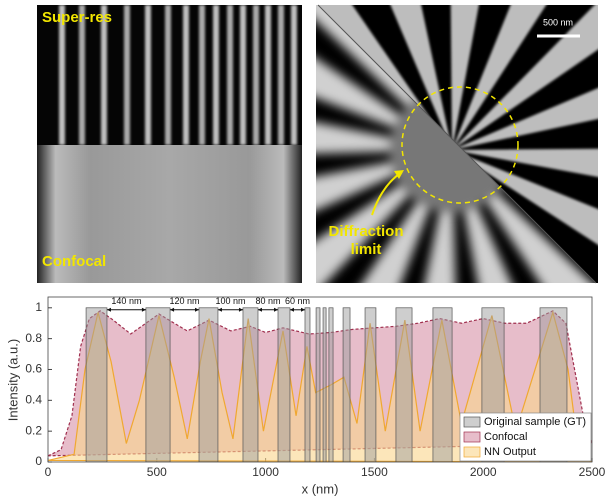 This screenshot has height=501, width=608. I want to click on y-tick-label: 0.4, so click(33, 399).